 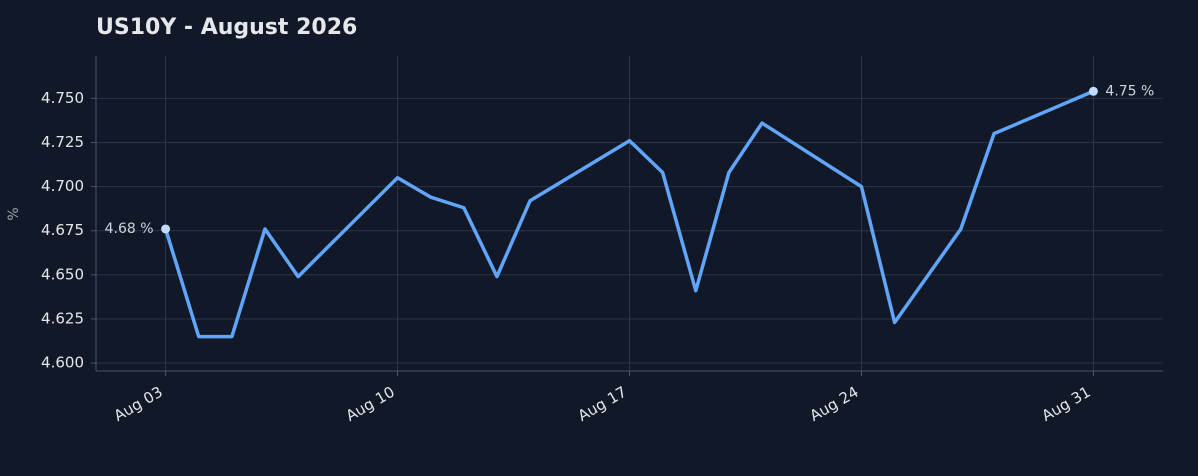 I want to click on y-tick-label: 4.750, so click(x=62, y=98).